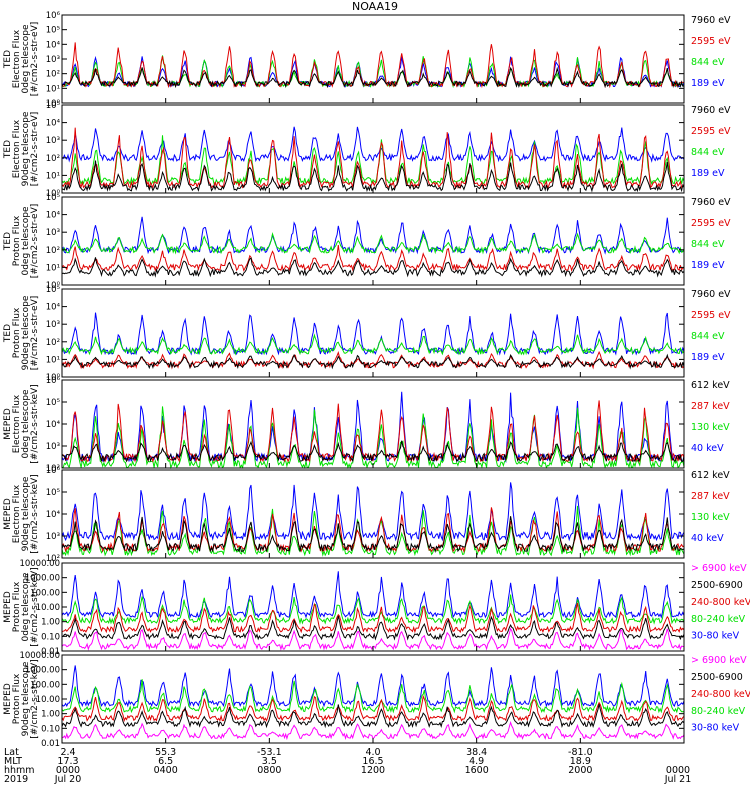 The image size is (750, 800). Describe the element at coordinates (373, 770) in the screenshot. I see `xtick-label-4-3: 1200` at that location.